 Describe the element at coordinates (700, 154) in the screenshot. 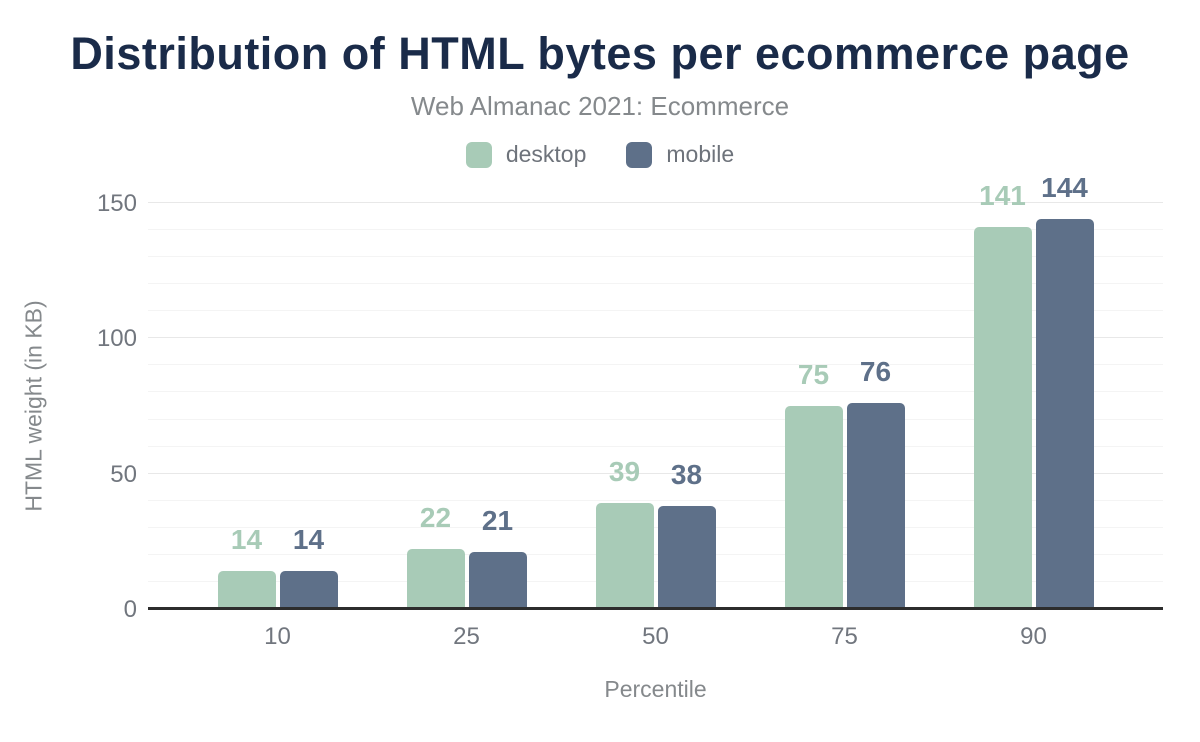

I see `legend-label-mobile: mobile` at that location.